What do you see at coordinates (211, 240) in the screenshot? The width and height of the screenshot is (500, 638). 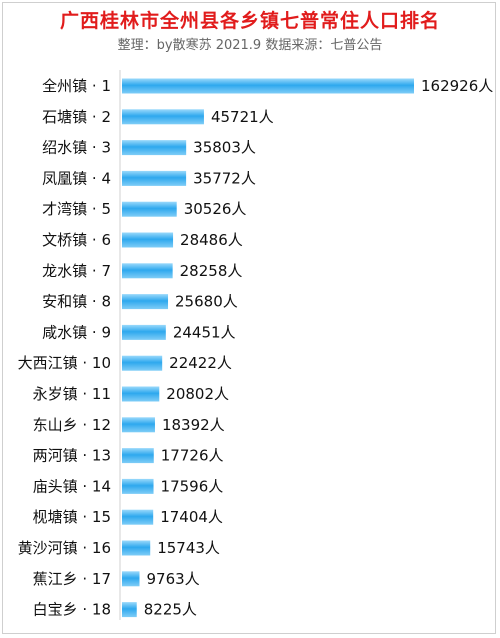 I see `value-label: 28486人` at bounding box center [211, 240].